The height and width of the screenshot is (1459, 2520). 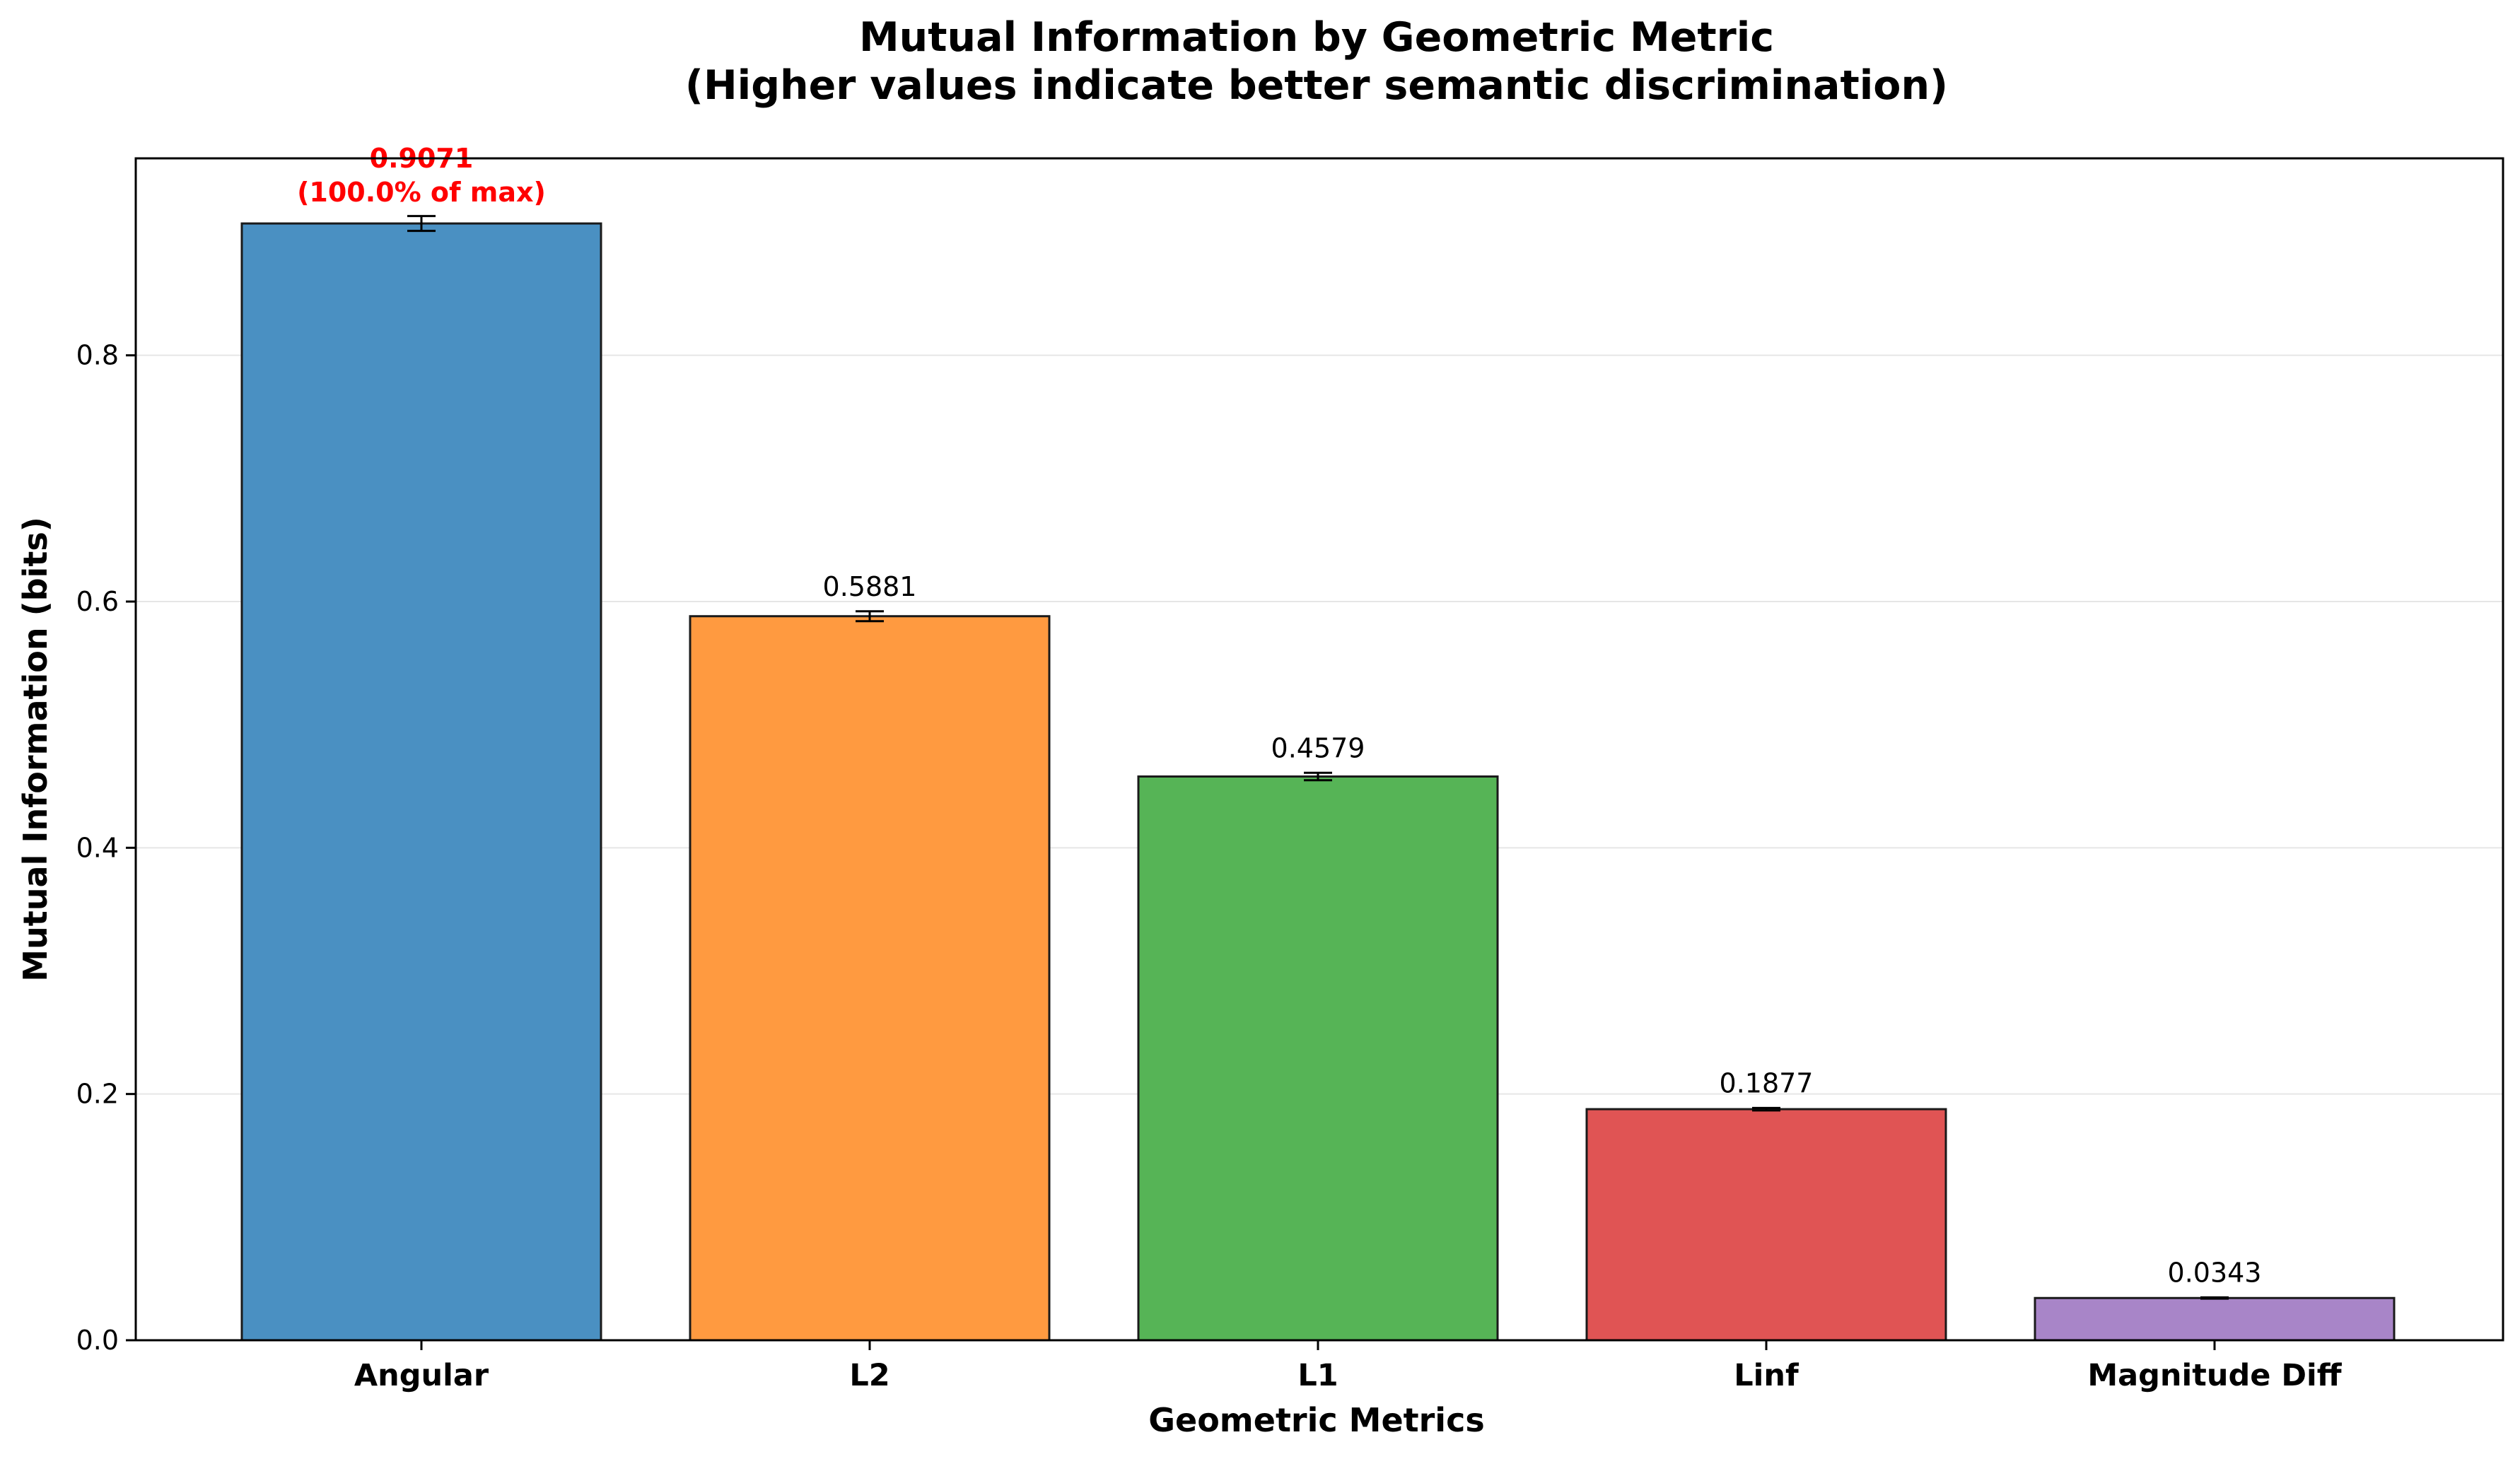 I want to click on x-axis: Angular L2 L1 Linf Magnitude Diff, so click(x=1348, y=1366).